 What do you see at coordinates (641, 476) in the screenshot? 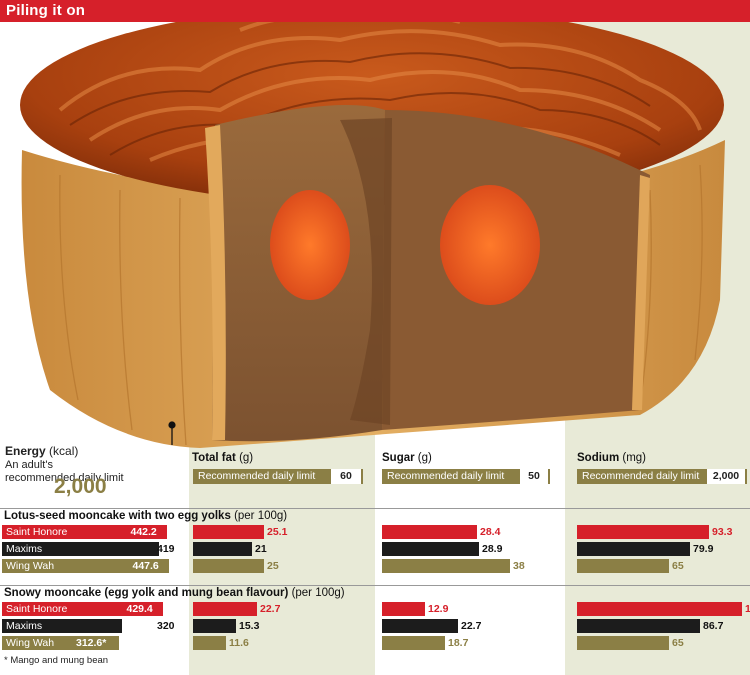
I see `sodium-limit-label: Recommended daily limit` at bounding box center [641, 476].